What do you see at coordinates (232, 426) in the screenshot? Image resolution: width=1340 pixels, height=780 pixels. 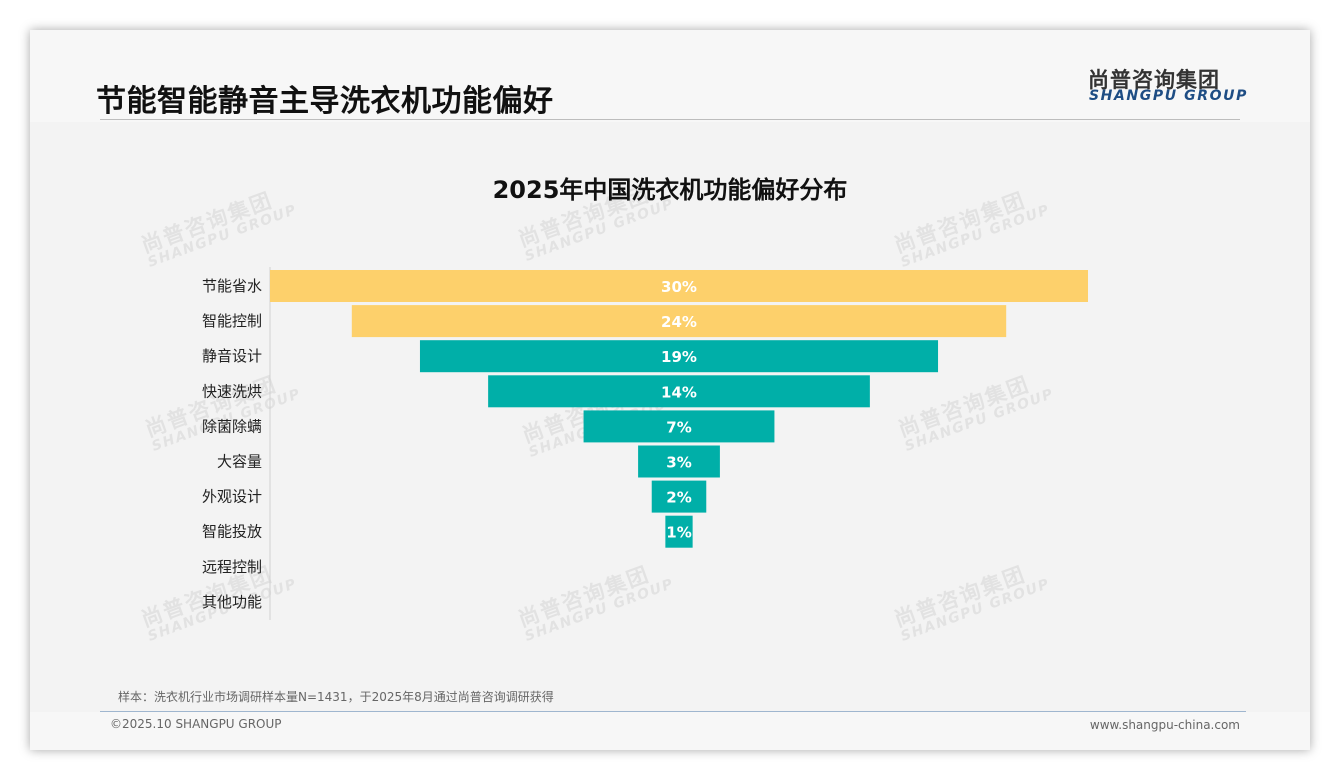 I see `category-label: 除菌除螨` at bounding box center [232, 426].